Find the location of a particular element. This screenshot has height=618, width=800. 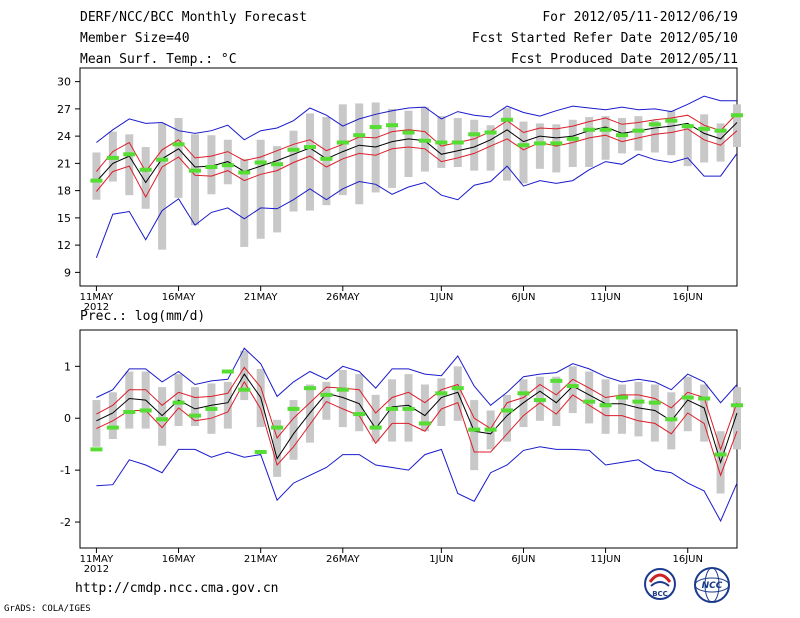

prec-lower-line is located at coordinates (417, 428).